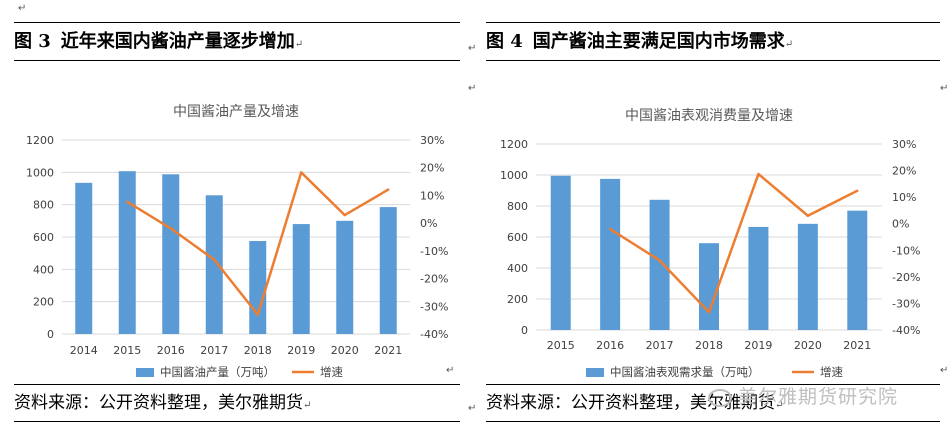  I want to click on legend-label: 中国酱油表观需求量（万吨）, so click(685, 372).